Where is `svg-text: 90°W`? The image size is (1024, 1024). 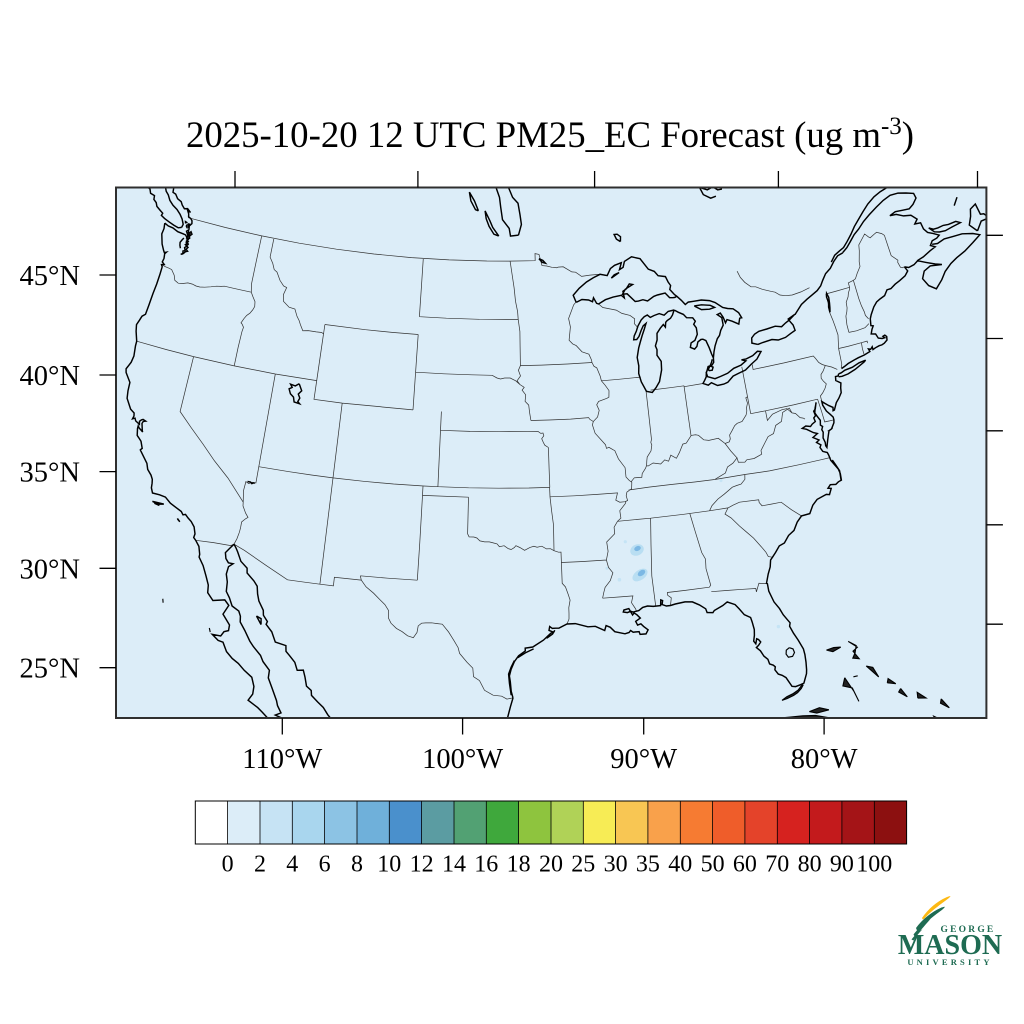 svg-text: 90°W is located at coordinates (643, 759).